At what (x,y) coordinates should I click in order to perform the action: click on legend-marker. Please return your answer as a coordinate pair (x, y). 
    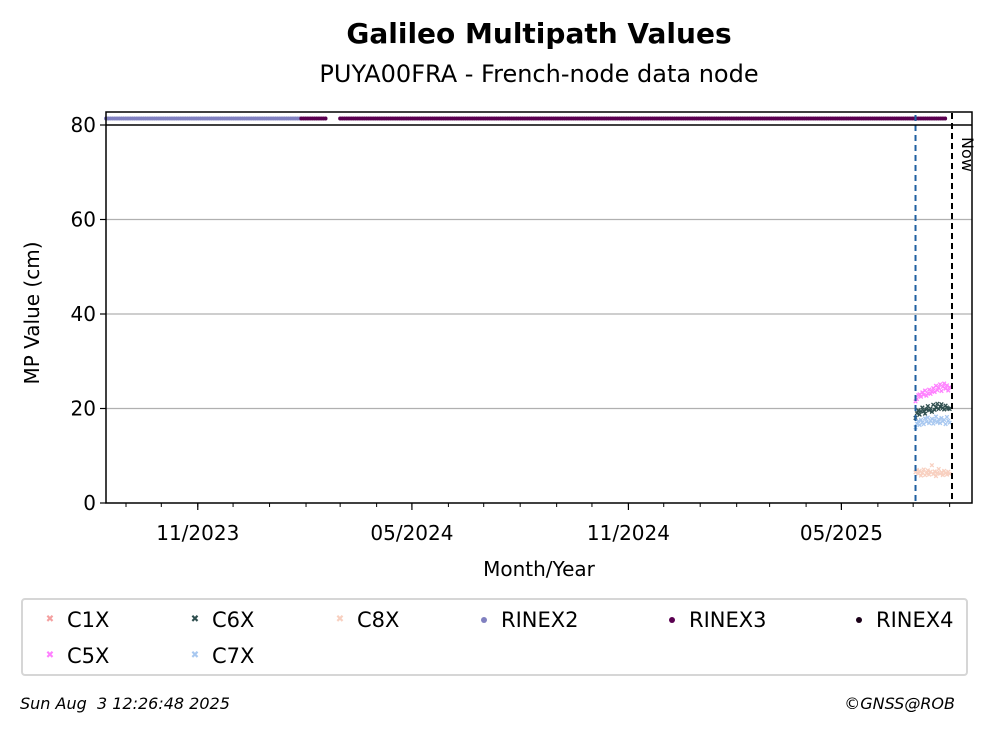
    Looking at the image, I should click on (484, 620).